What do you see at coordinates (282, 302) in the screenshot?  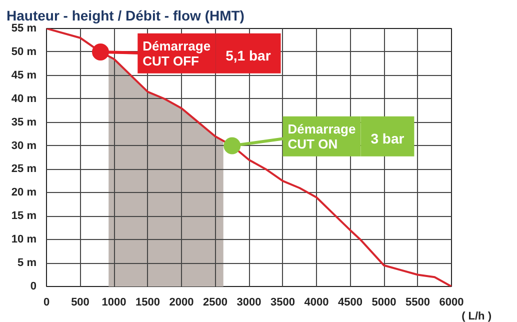 I see `x-tick-label: 3500` at bounding box center [282, 302].